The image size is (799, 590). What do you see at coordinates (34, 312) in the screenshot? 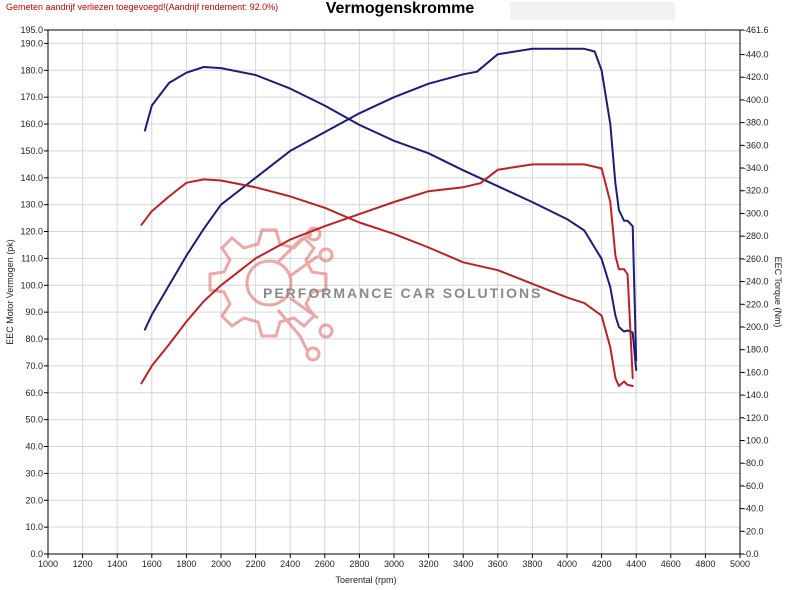
I see `y-left-tick-label: 90.0` at bounding box center [34, 312].